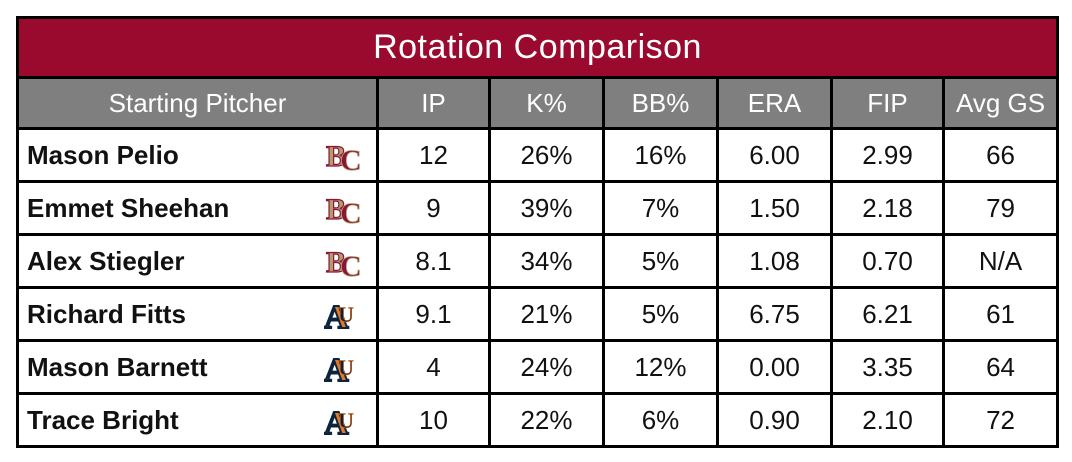 This screenshot has width=1072, height=462. I want to click on bb-pct-cell: 16%, so click(660, 155).